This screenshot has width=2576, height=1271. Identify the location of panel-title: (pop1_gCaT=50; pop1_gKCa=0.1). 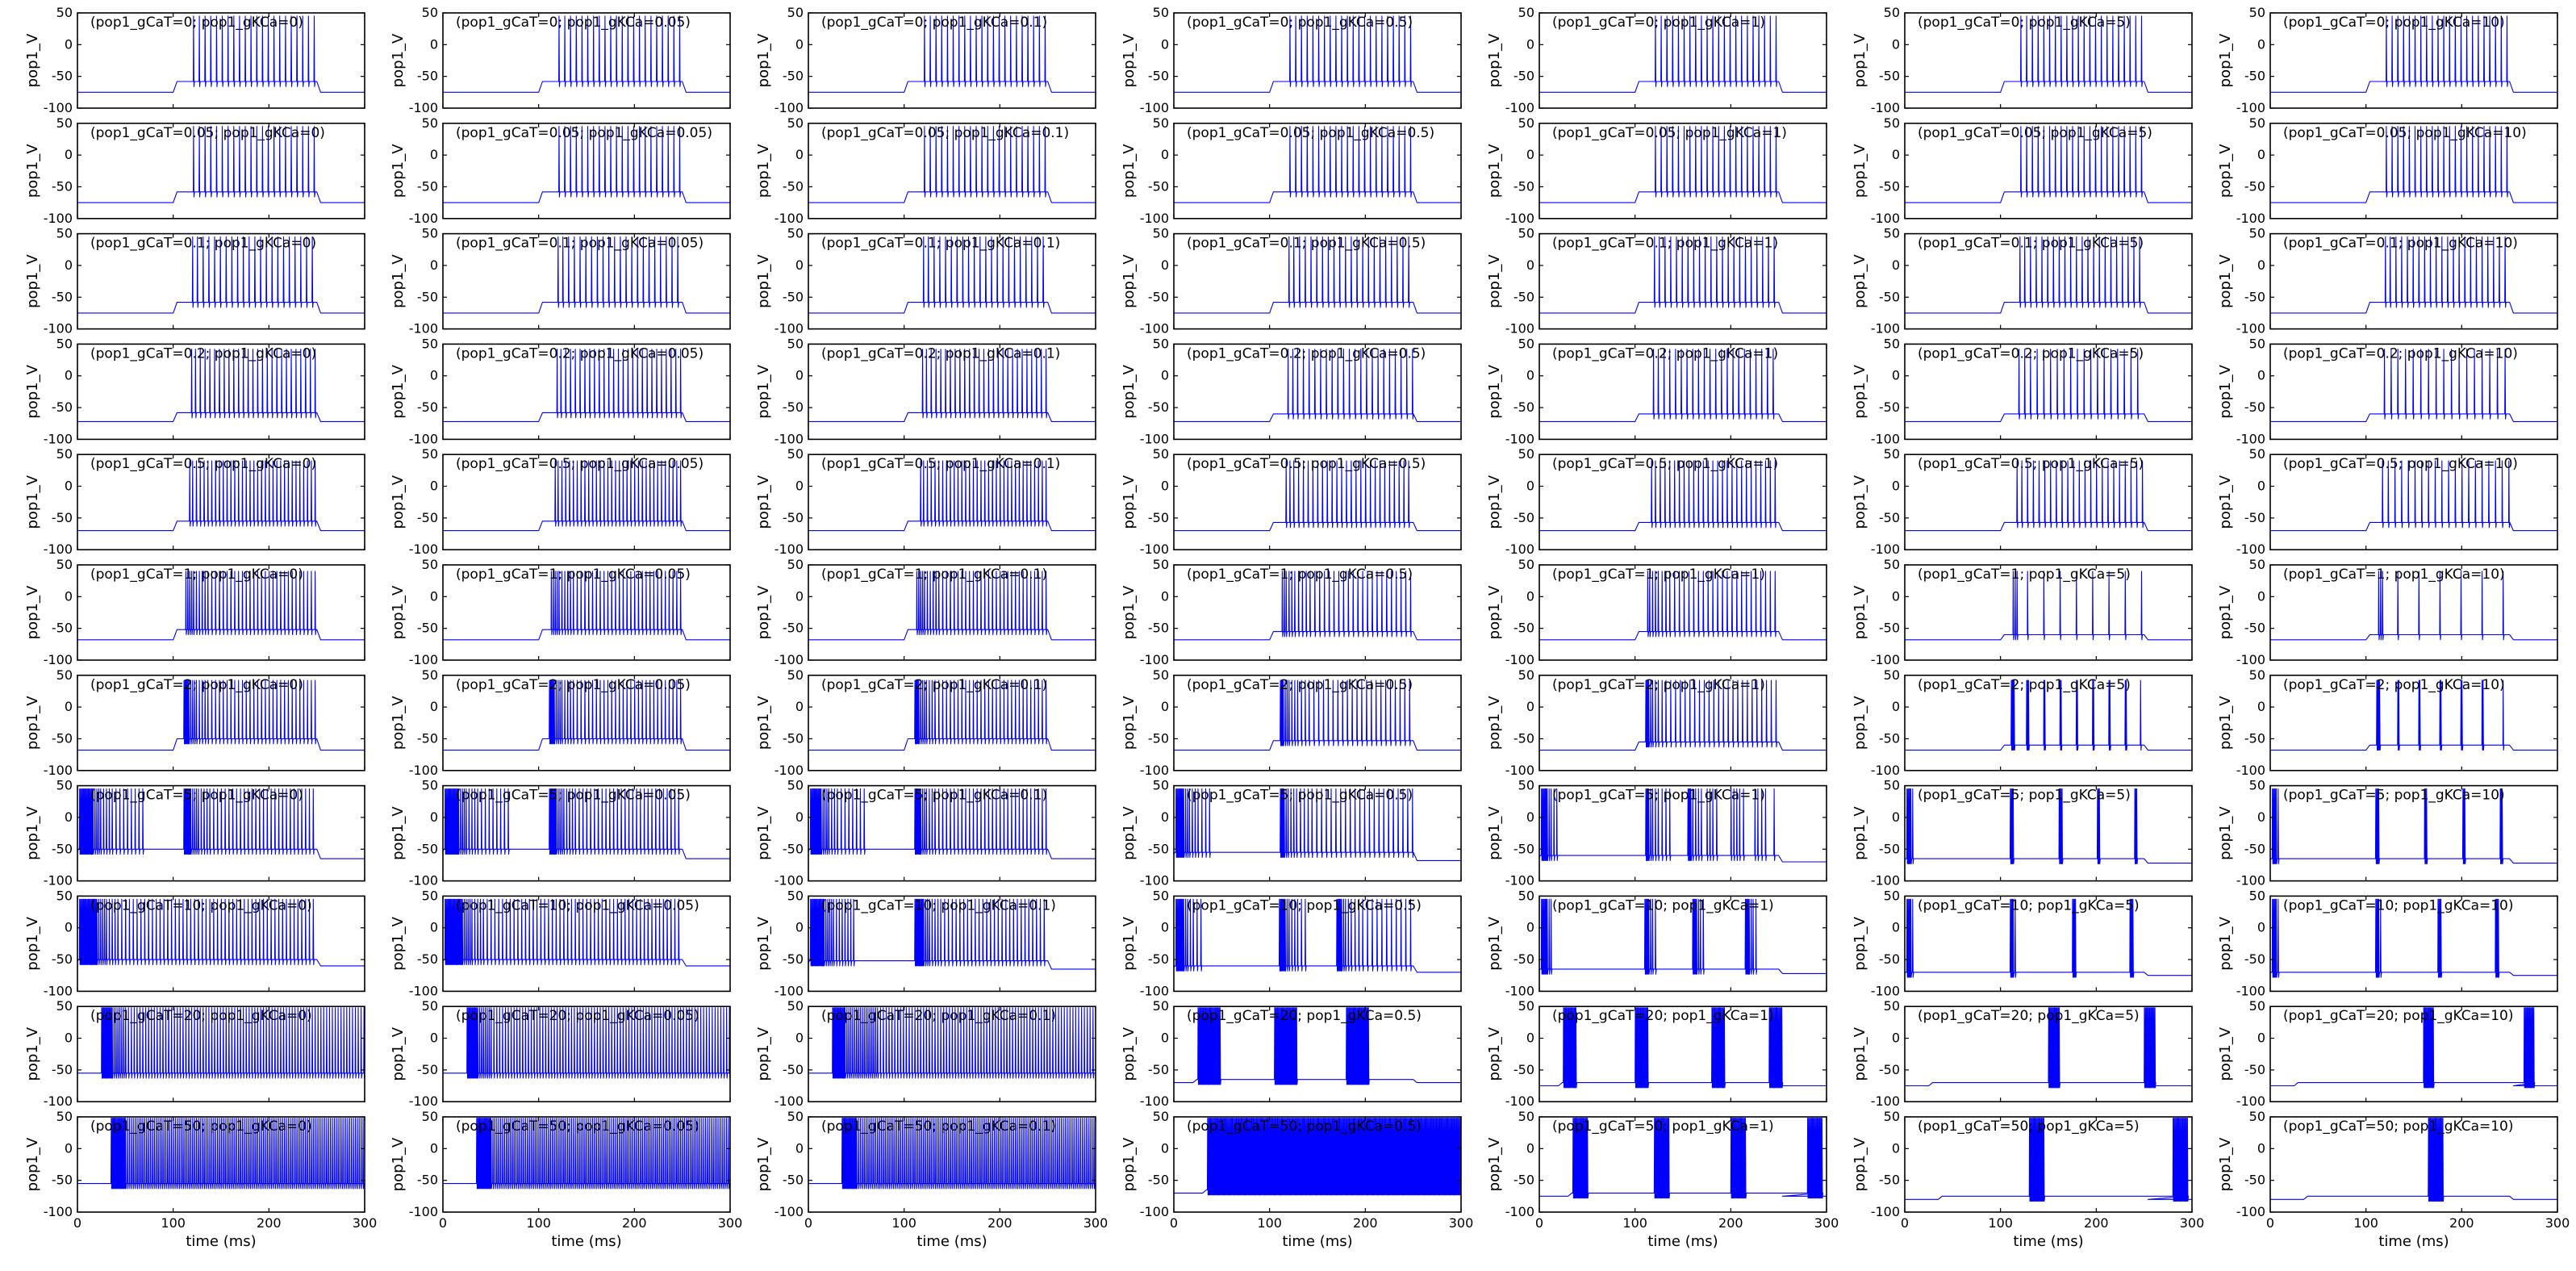
(939, 1126).